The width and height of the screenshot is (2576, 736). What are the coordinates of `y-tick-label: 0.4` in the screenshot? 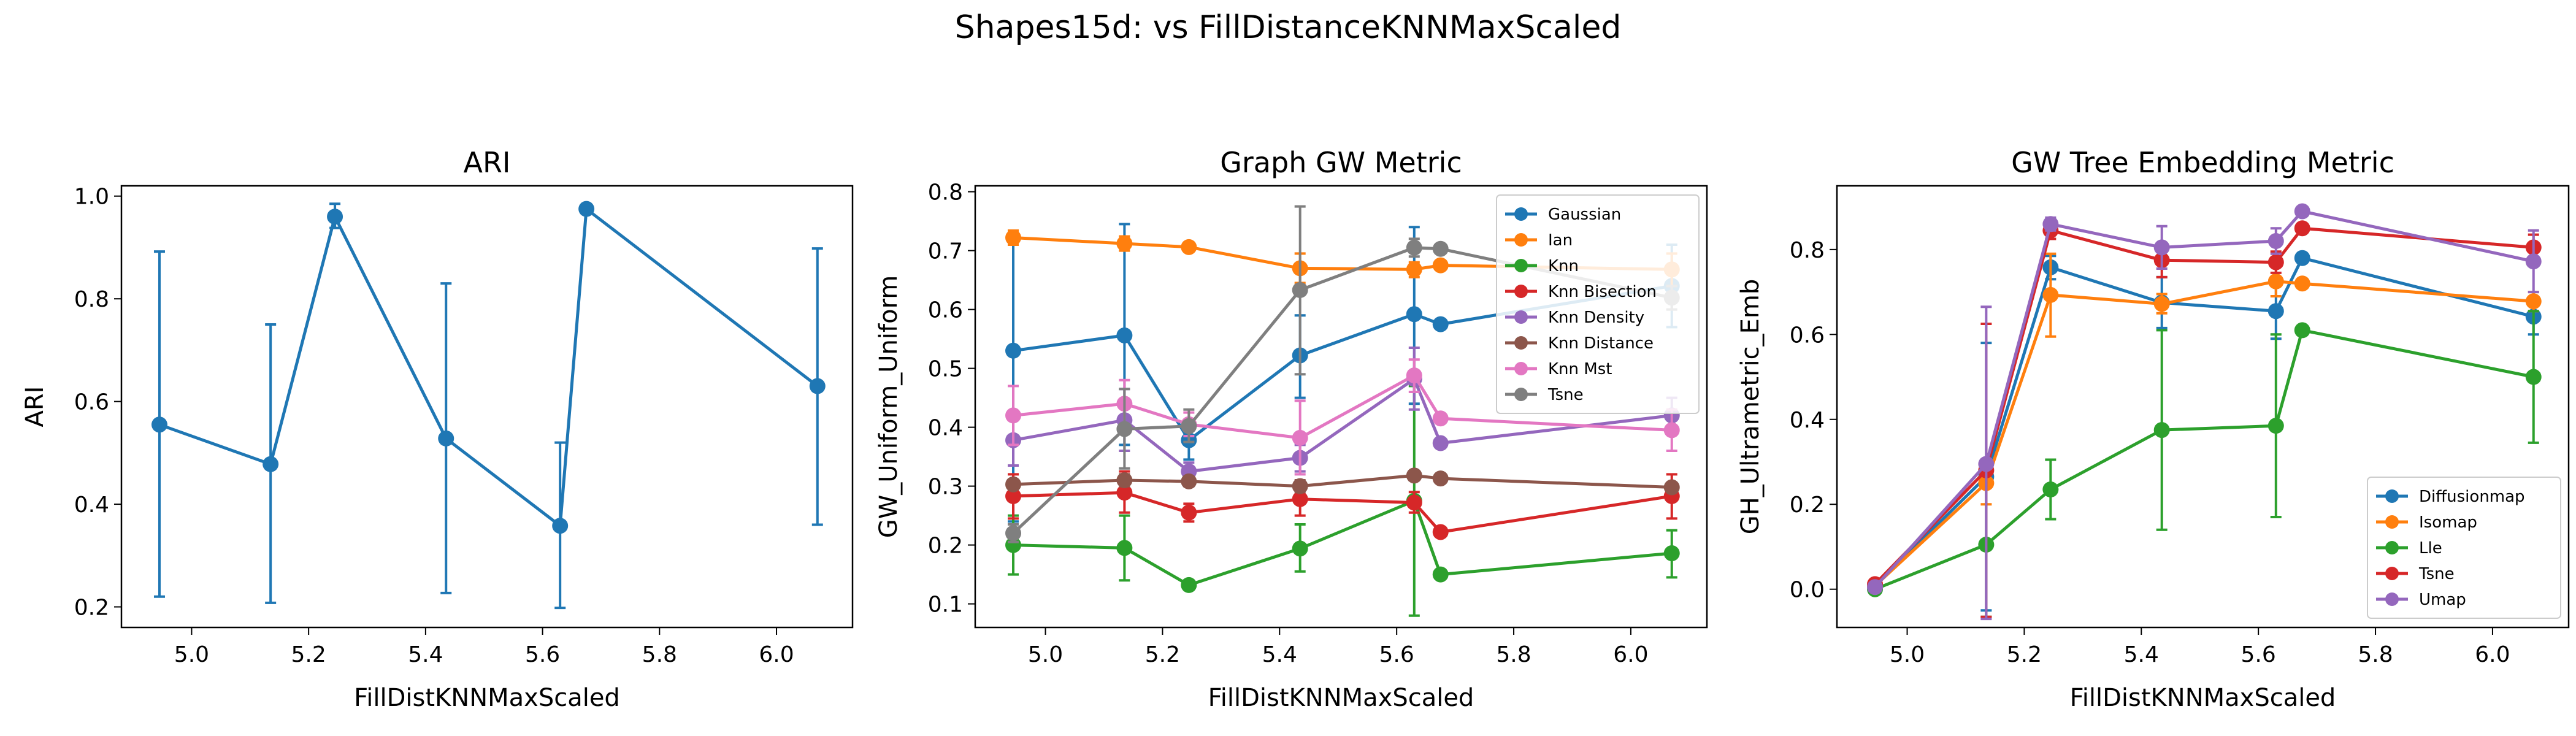 It's located at (945, 428).